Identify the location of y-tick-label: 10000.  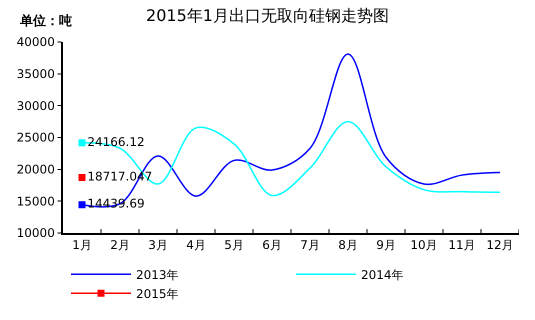
(35, 233).